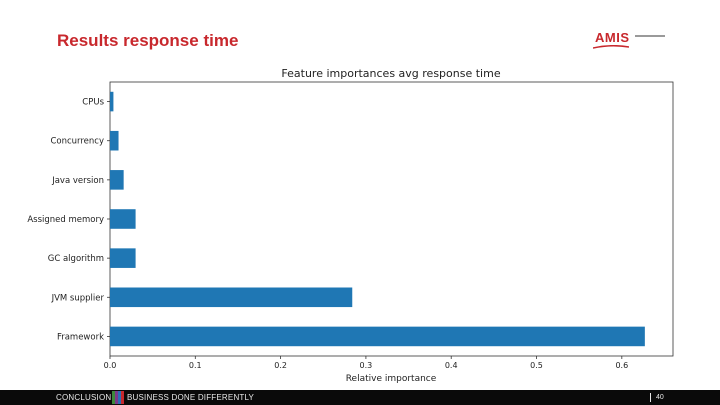 The width and height of the screenshot is (720, 405). Describe the element at coordinates (76, 259) in the screenshot. I see `y-tick-label: GC algorithm` at that location.